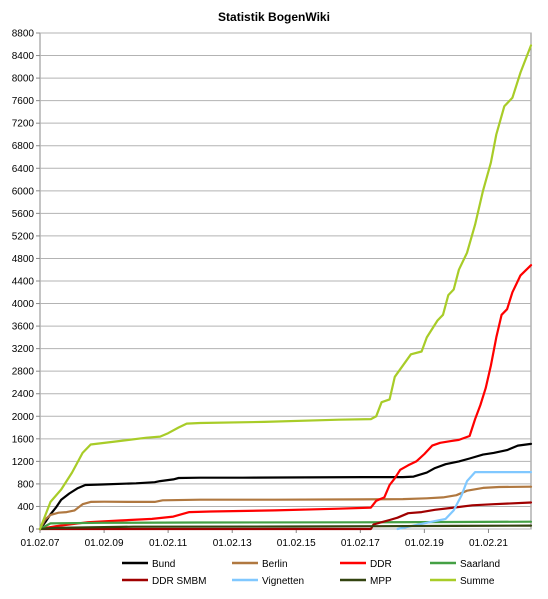  What do you see at coordinates (104, 543) in the screenshot?
I see `x-tick-label: 01.02.09` at bounding box center [104, 543].